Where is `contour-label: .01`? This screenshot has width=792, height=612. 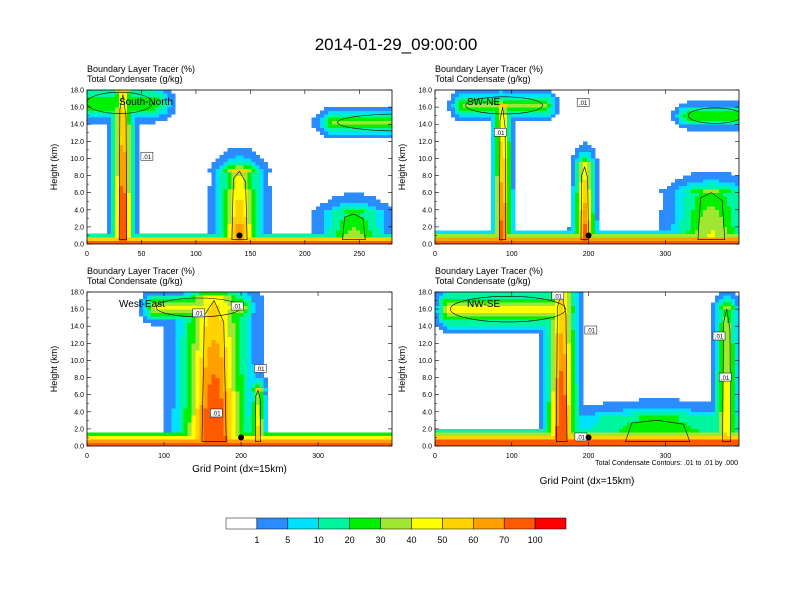
contour-label: .01 is located at coordinates (147, 158).